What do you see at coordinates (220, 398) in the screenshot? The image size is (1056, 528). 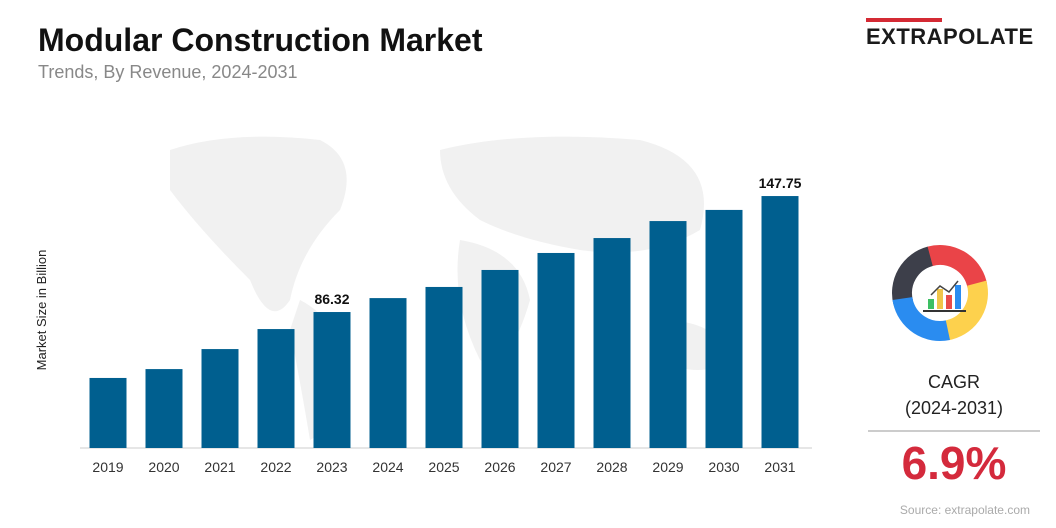 I see `bar-2021` at bounding box center [220, 398].